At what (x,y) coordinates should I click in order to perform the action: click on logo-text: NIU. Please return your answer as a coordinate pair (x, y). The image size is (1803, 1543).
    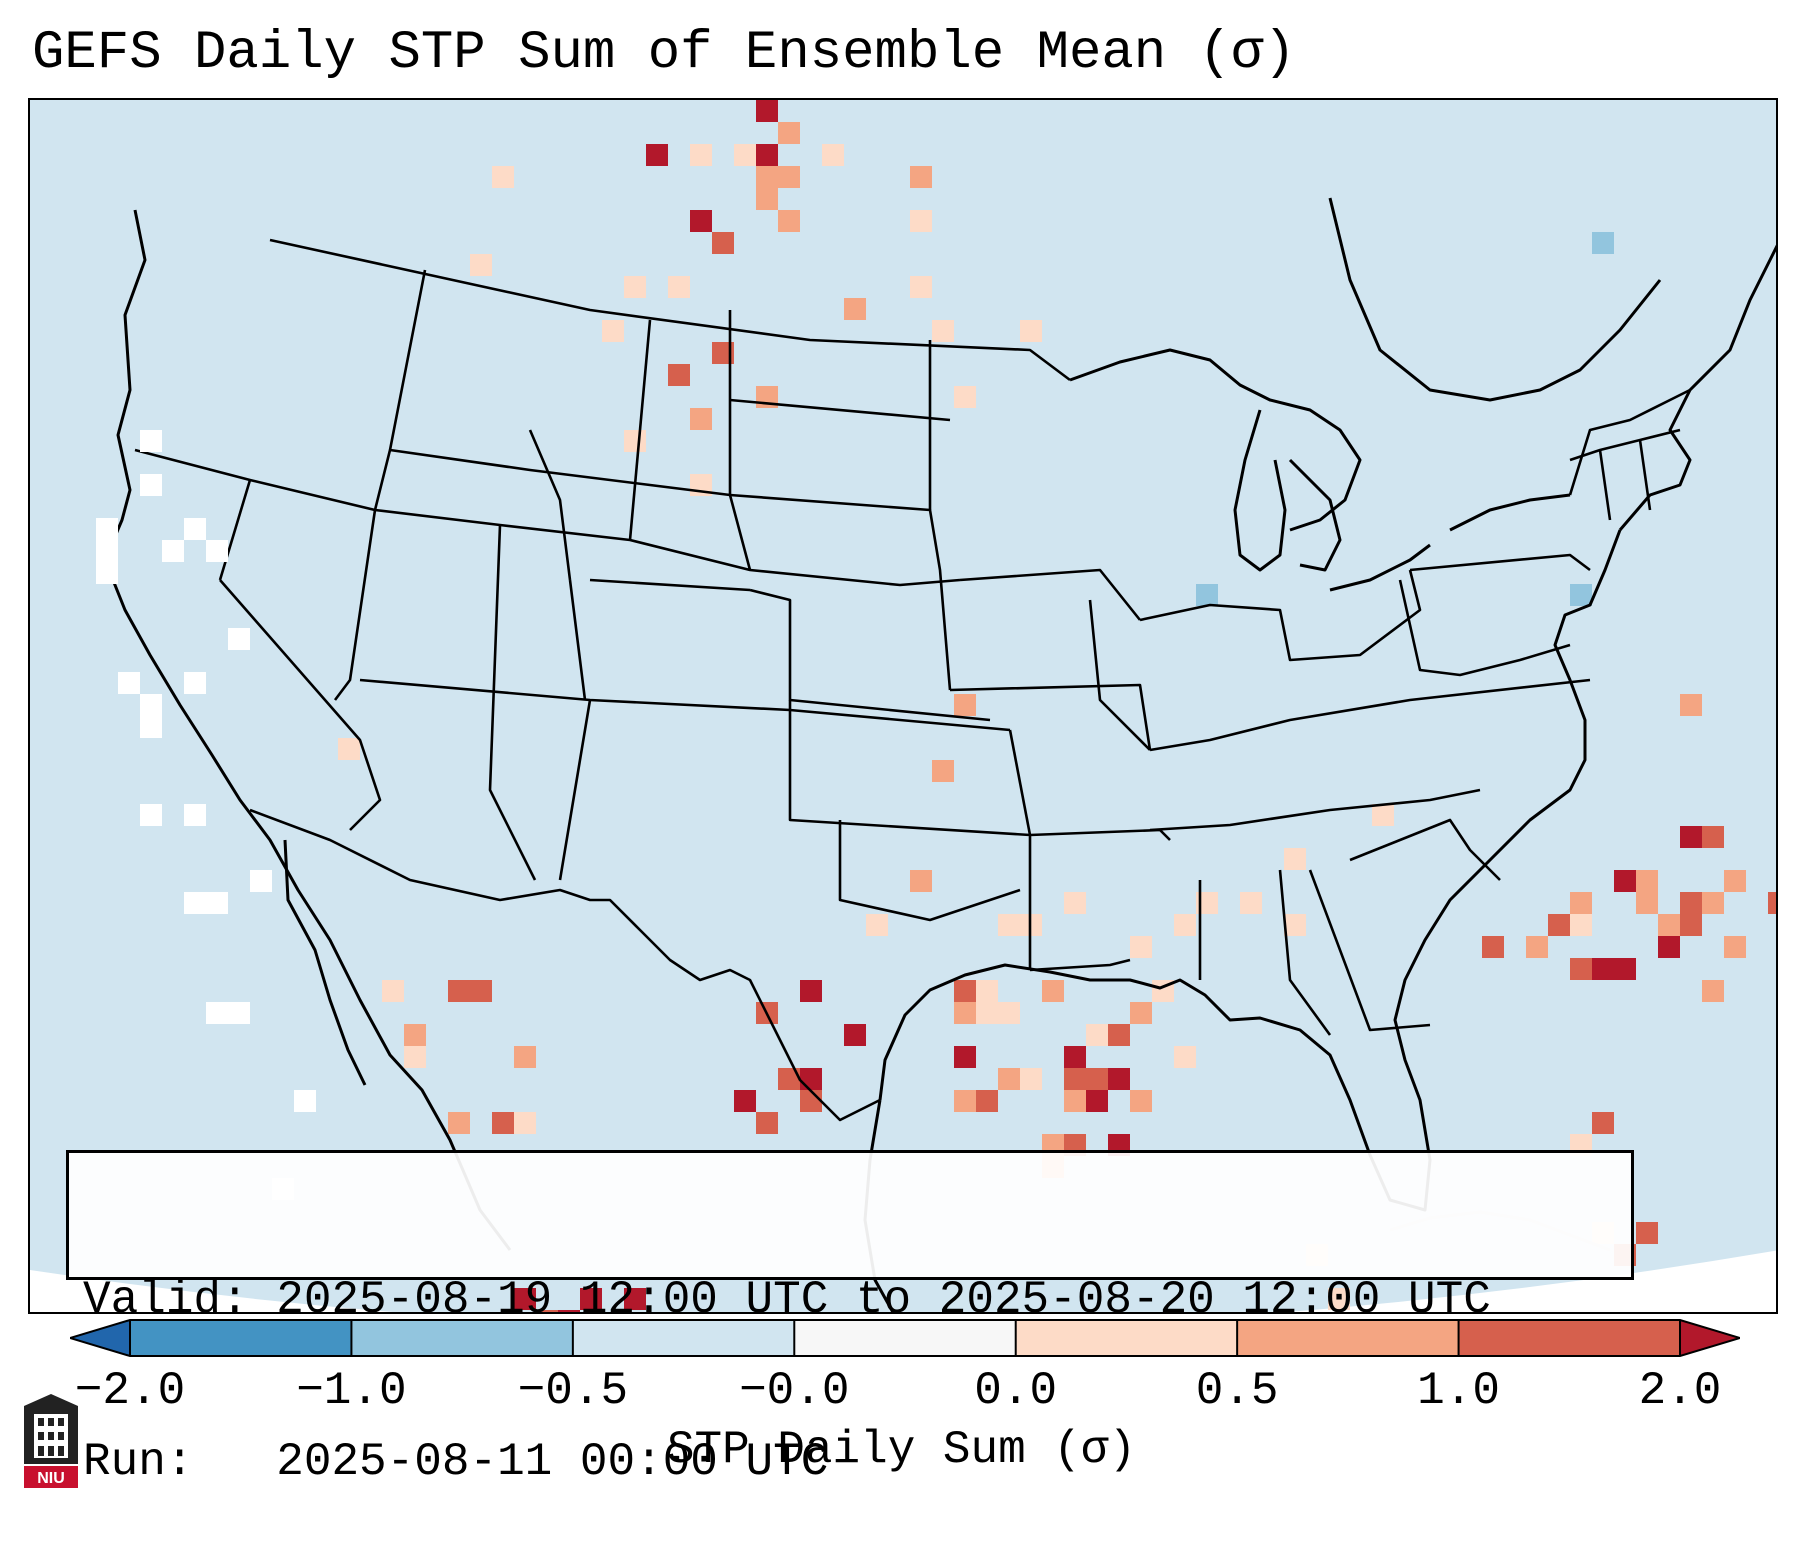
    Looking at the image, I should click on (51, 1478).